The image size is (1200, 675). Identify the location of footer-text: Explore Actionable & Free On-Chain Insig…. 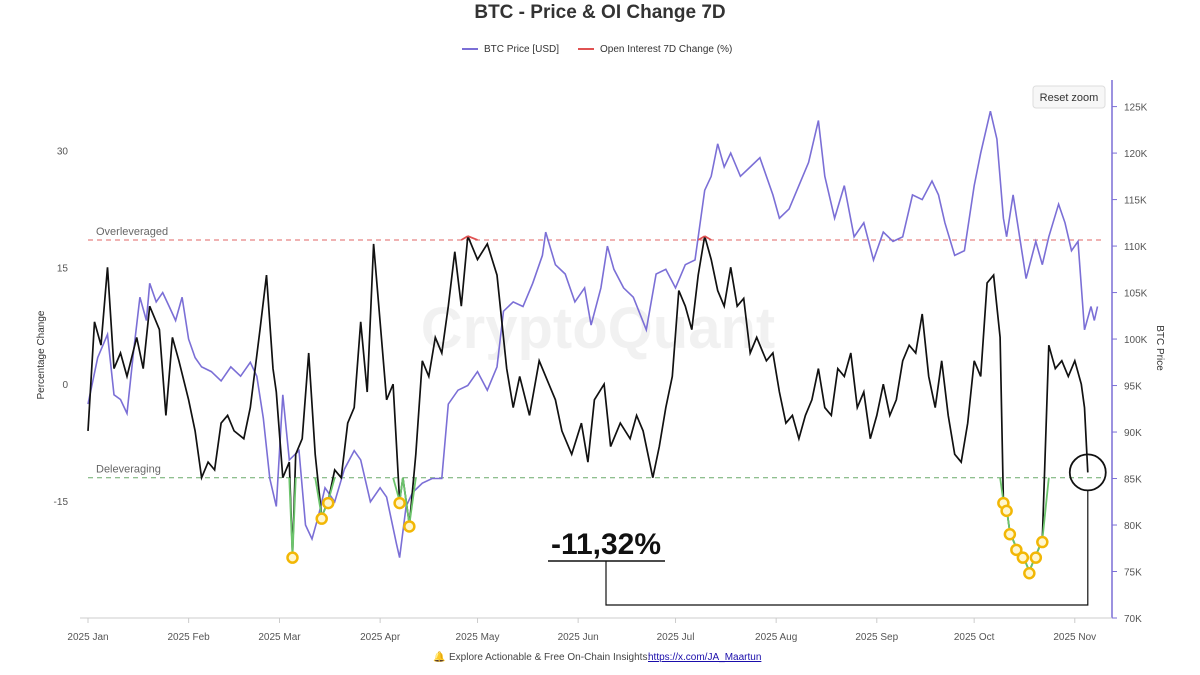
(549, 657).